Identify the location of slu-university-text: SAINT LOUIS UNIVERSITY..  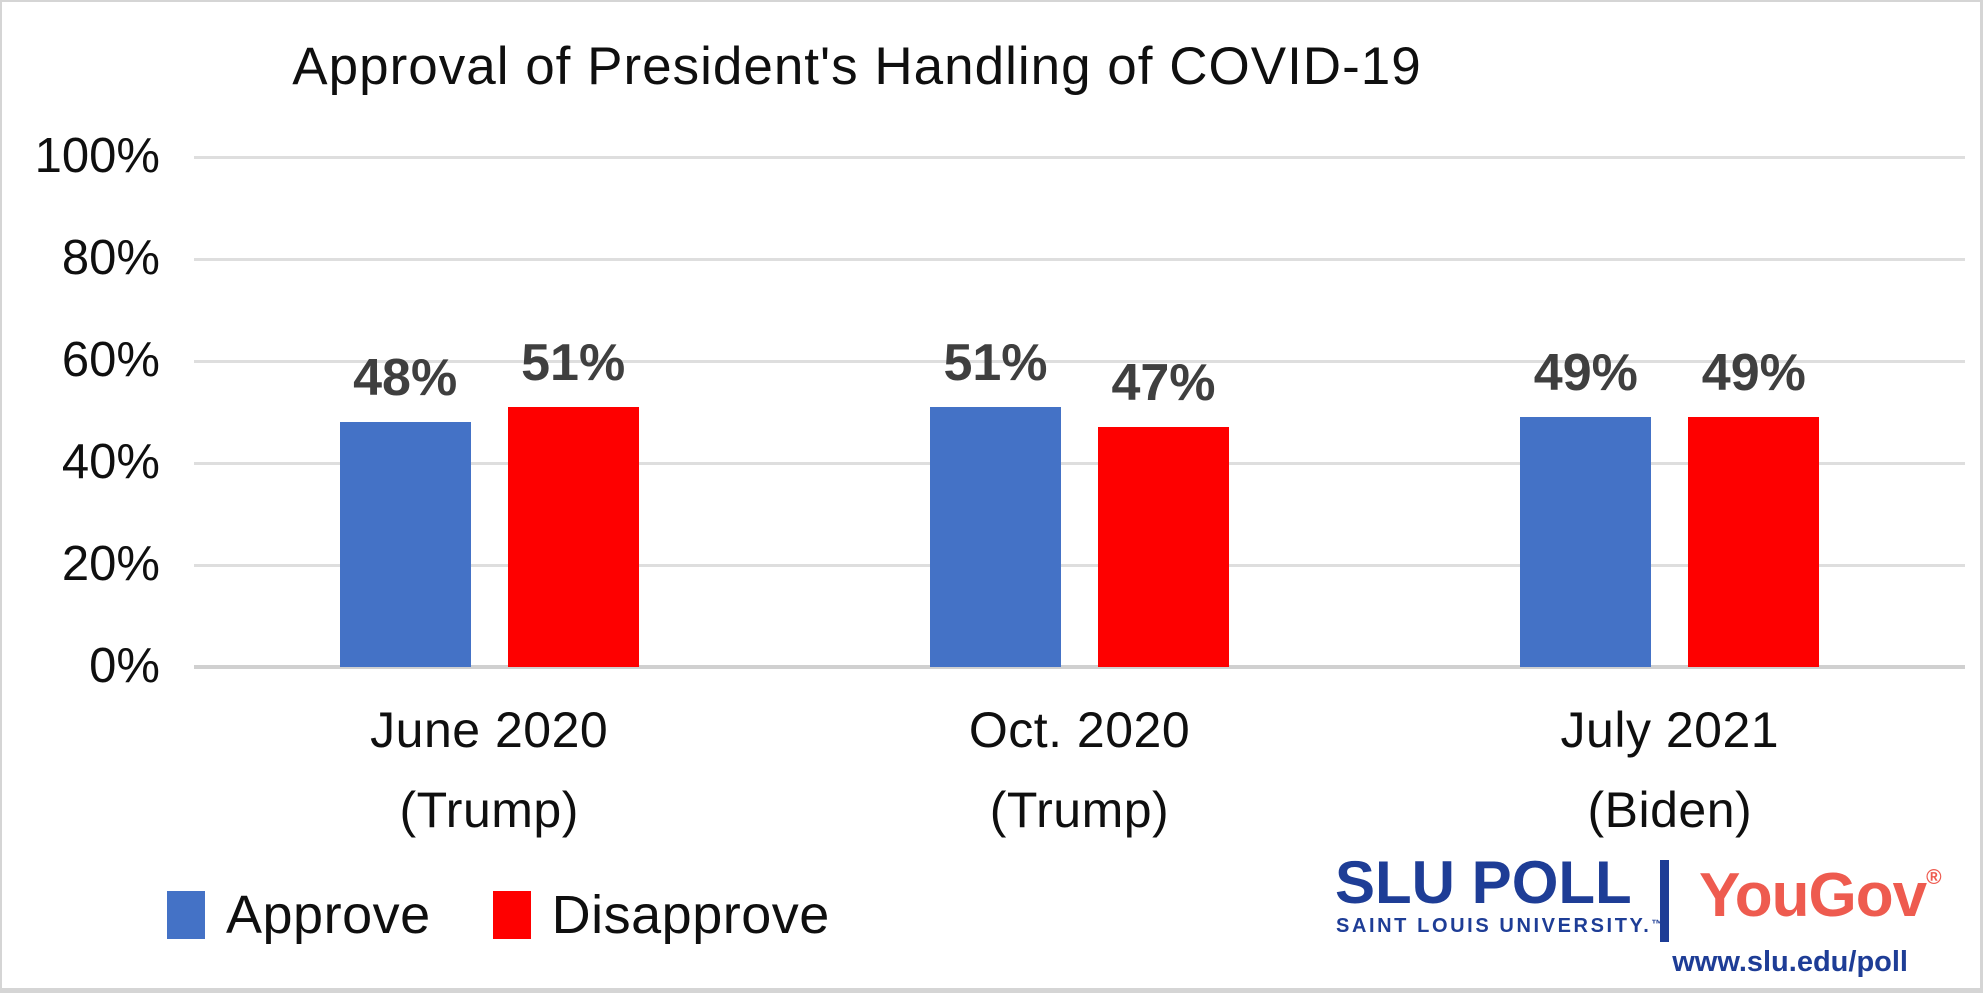
(1494, 926).